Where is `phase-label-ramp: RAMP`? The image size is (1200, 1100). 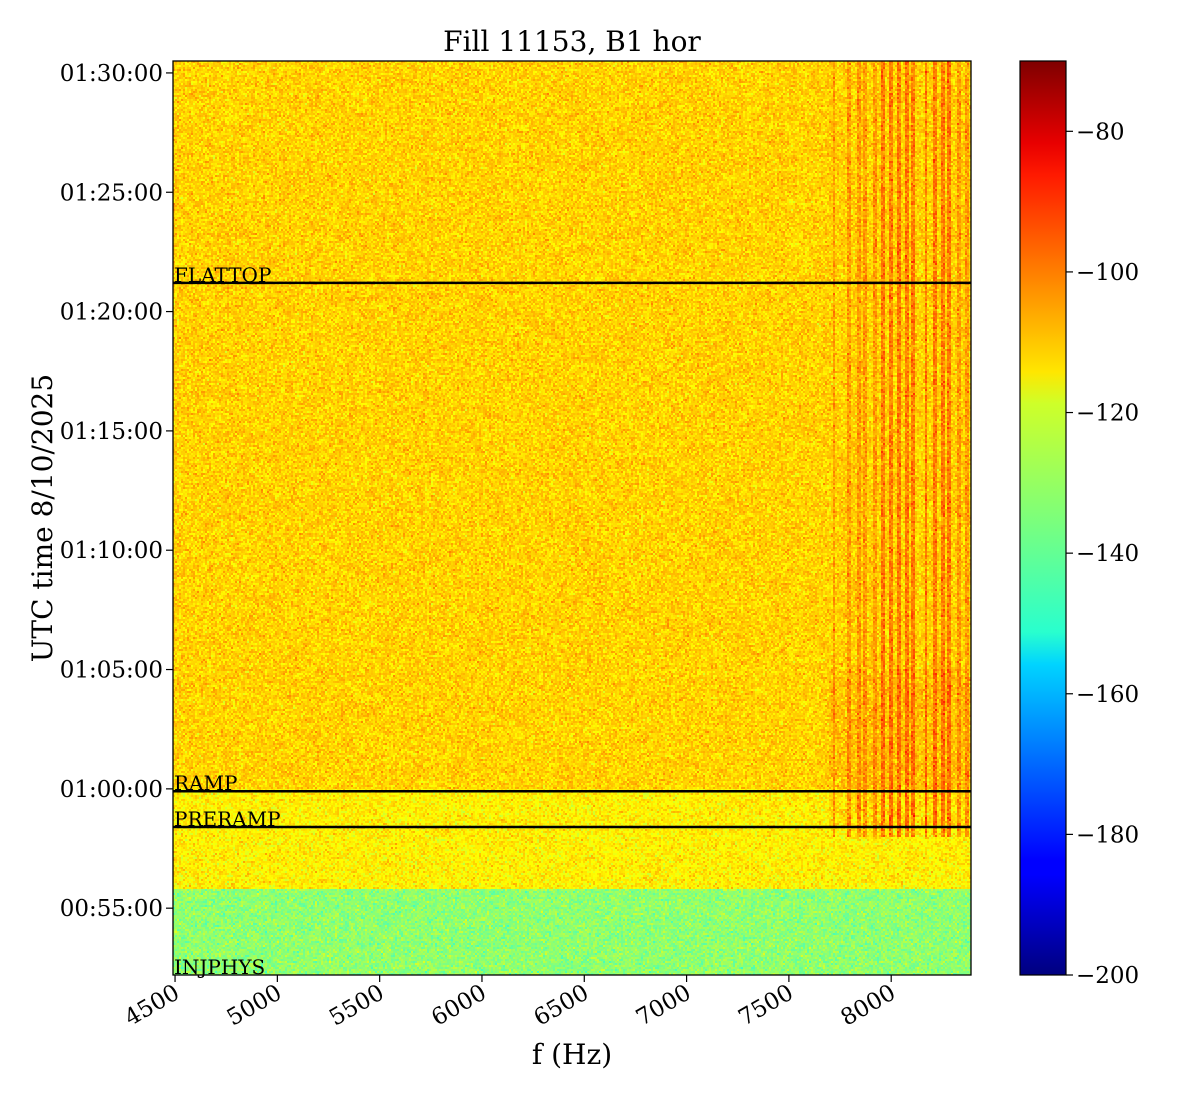
phase-label-ramp: RAMP is located at coordinates (205, 783).